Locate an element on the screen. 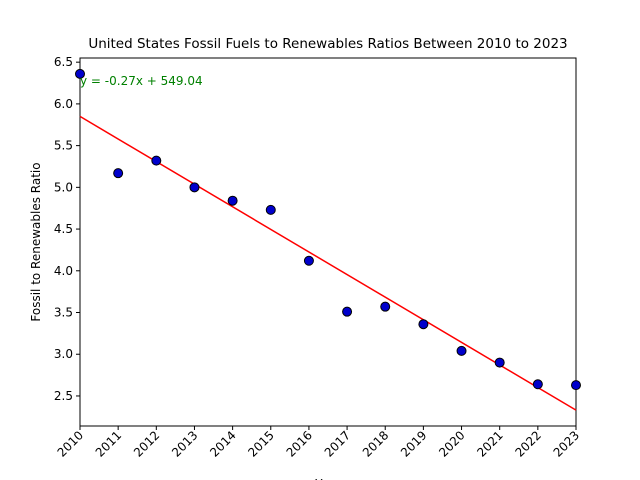 This screenshot has width=640, height=480. y-tick-label: 4.5 is located at coordinates (63, 229).